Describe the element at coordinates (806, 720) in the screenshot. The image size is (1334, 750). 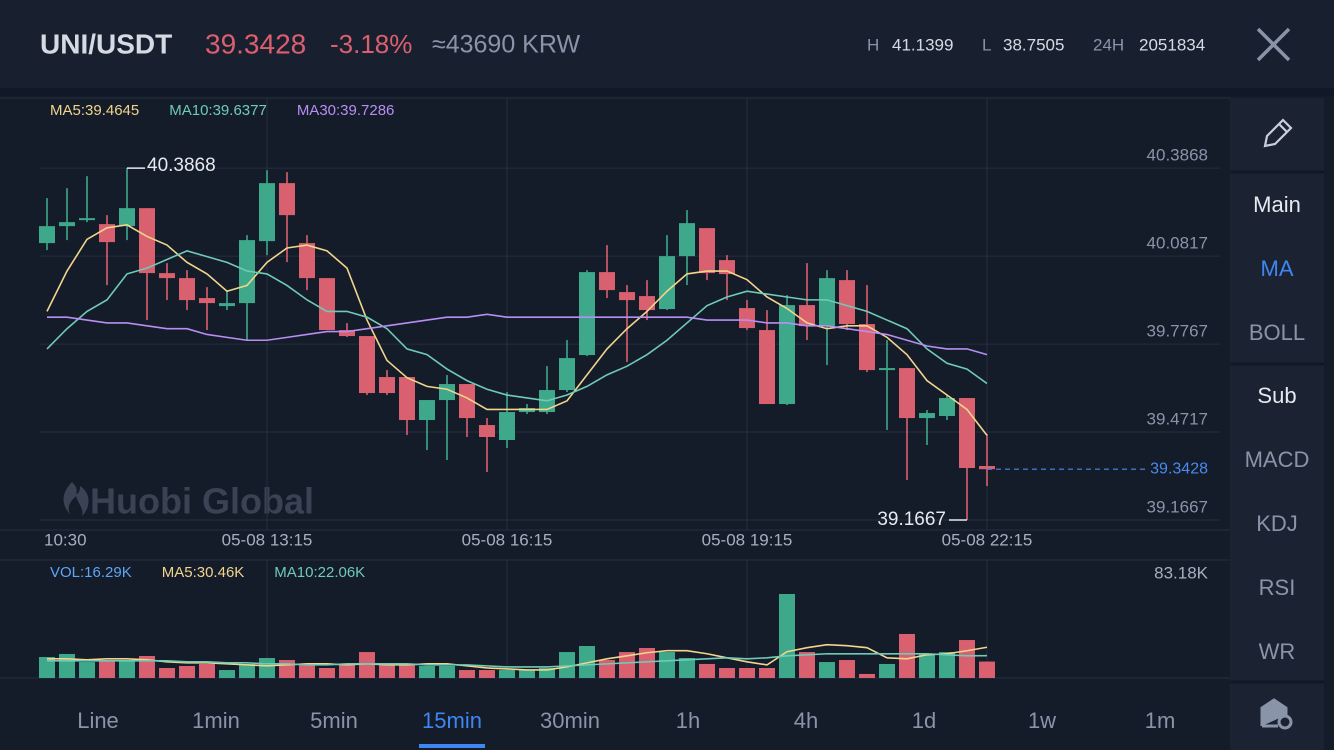
I see `interval-tab: 4h` at that location.